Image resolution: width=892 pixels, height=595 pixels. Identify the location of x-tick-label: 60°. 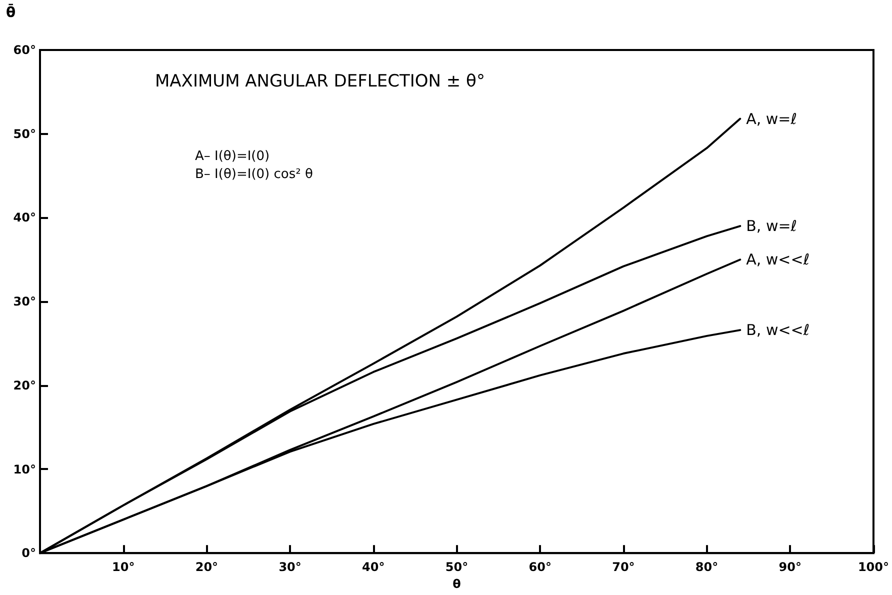
(540, 567).